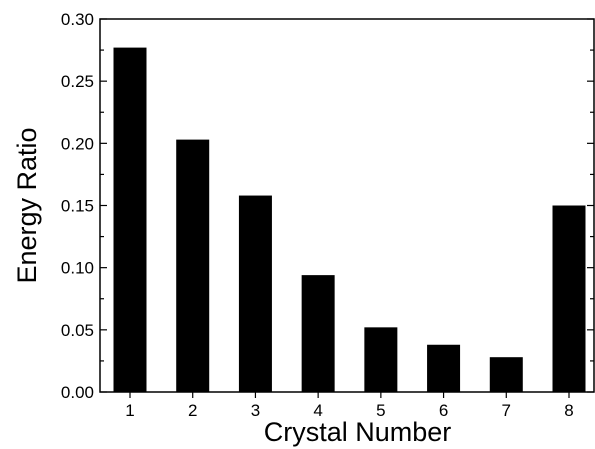 The image size is (595, 449). Describe the element at coordinates (568, 410) in the screenshot. I see `x-tick-label: 8` at that location.